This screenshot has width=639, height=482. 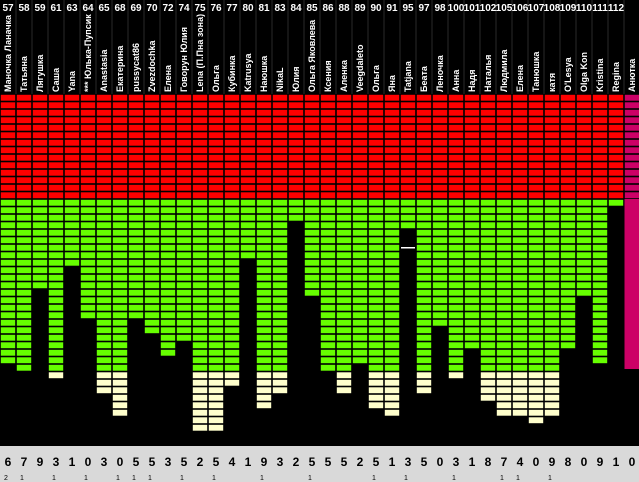 I want to click on bottom-digit: 2, so click(x=200, y=462).